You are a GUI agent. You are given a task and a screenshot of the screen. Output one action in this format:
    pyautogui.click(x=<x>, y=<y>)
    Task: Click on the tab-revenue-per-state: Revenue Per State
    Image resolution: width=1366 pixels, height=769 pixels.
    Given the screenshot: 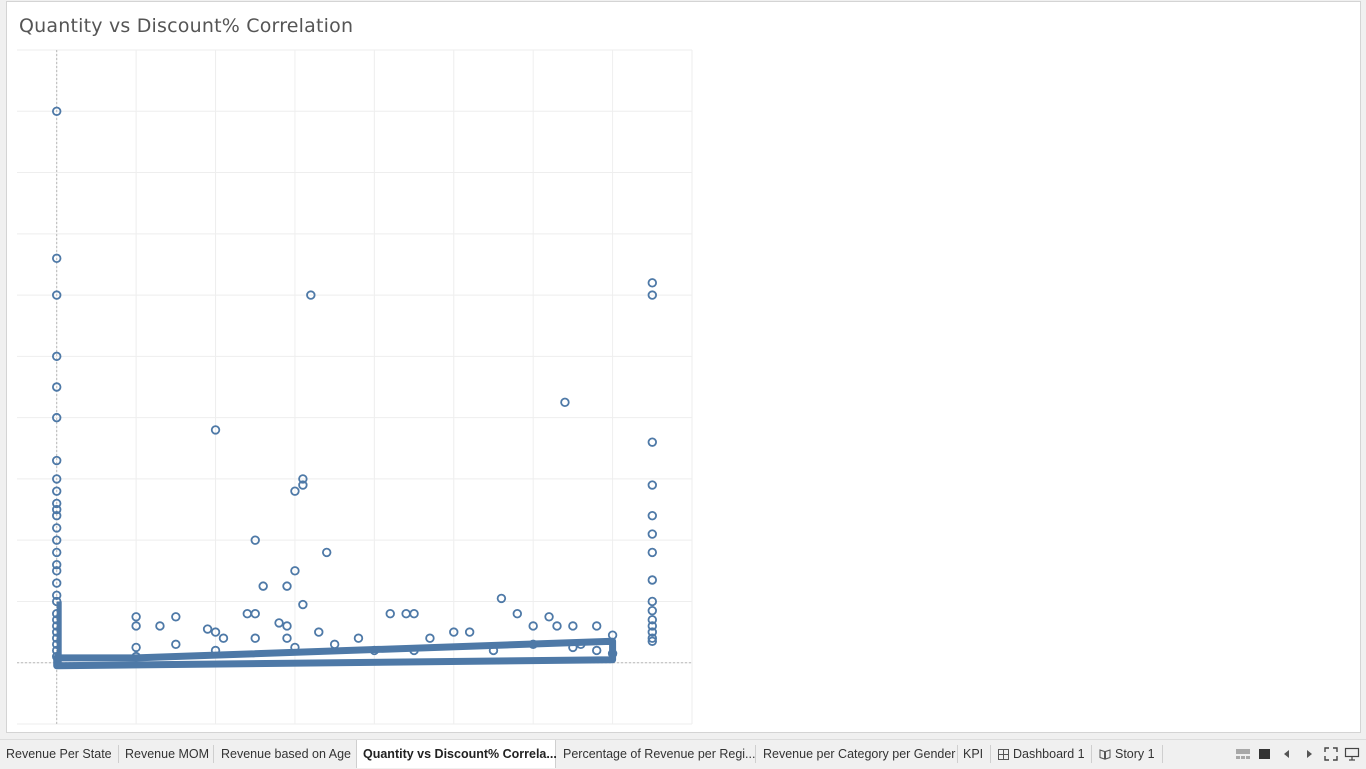 What is the action you would take?
    pyautogui.click(x=59, y=754)
    